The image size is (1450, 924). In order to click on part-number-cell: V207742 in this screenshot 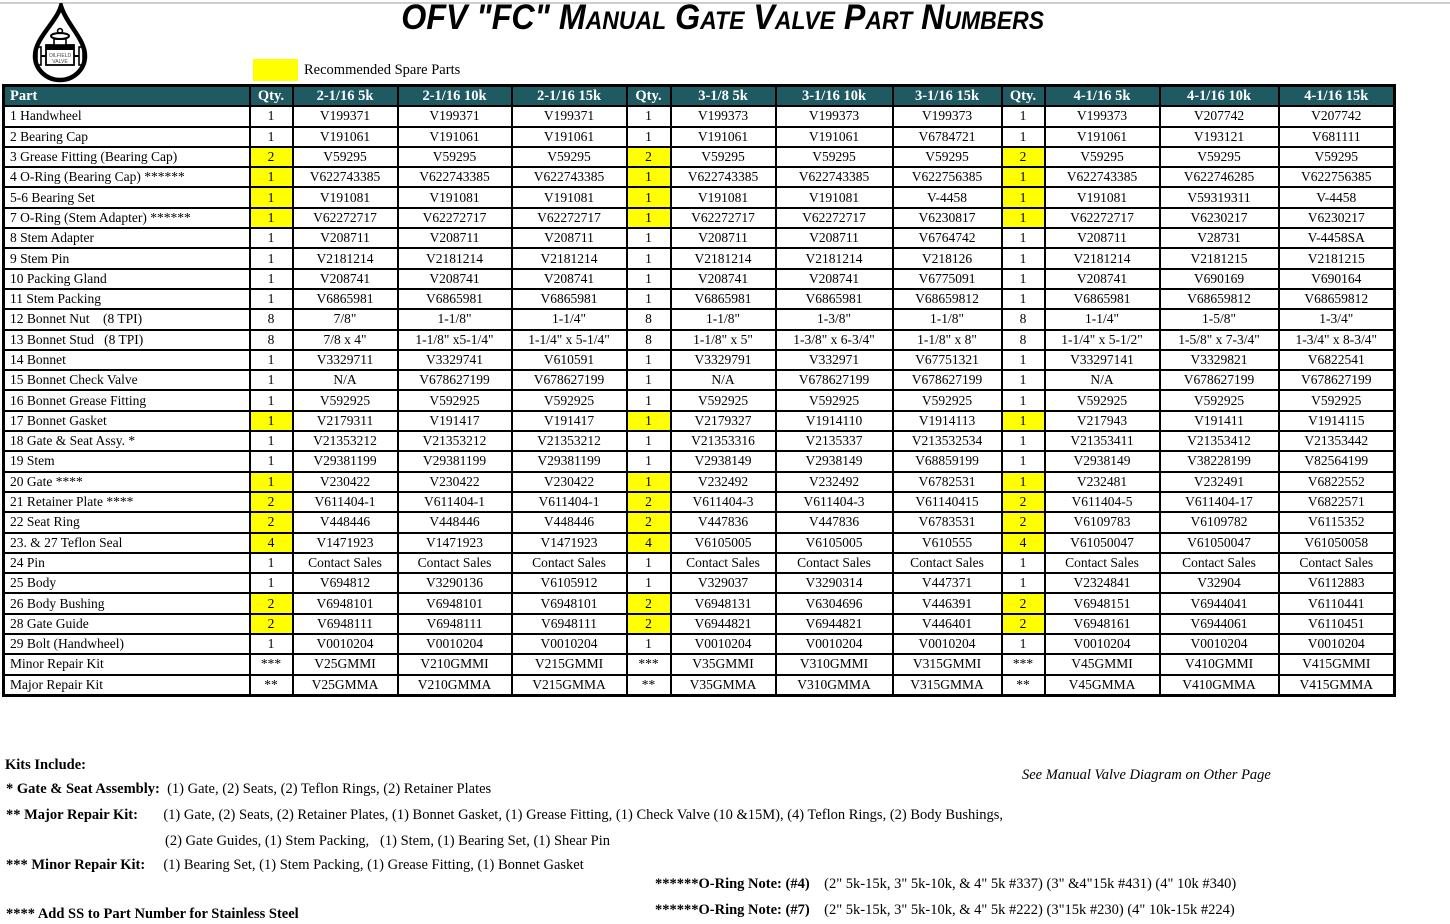, I will do `click(1336, 116)`.